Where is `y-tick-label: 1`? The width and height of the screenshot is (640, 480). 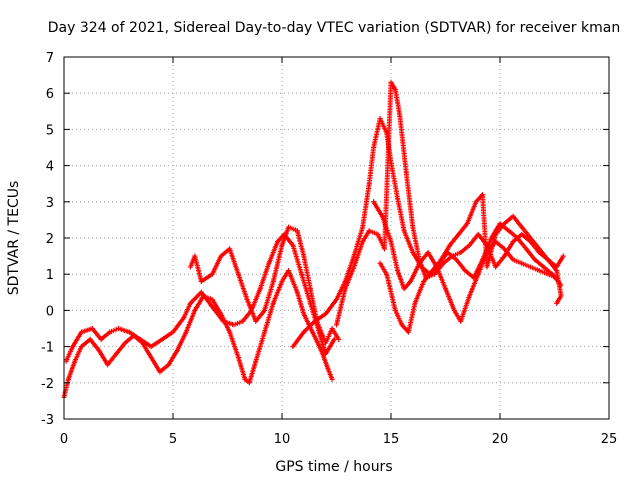 y-tick-label: 1 is located at coordinates (50, 275).